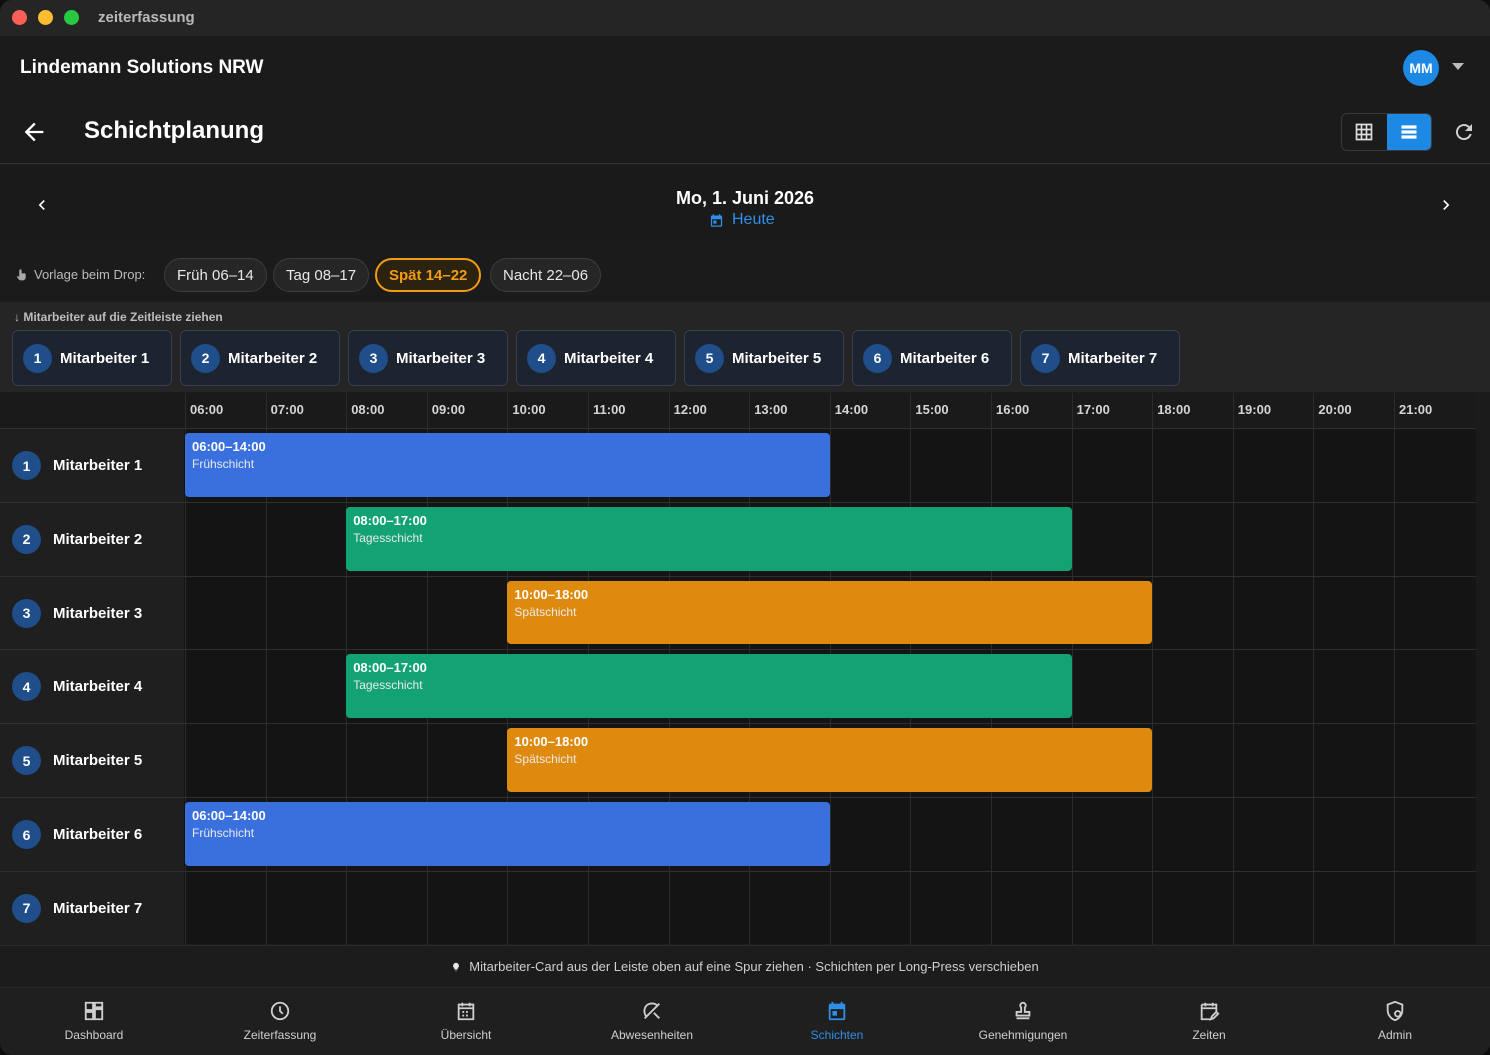  Describe the element at coordinates (932, 409) in the screenshot. I see `hour-label: 15:00` at that location.